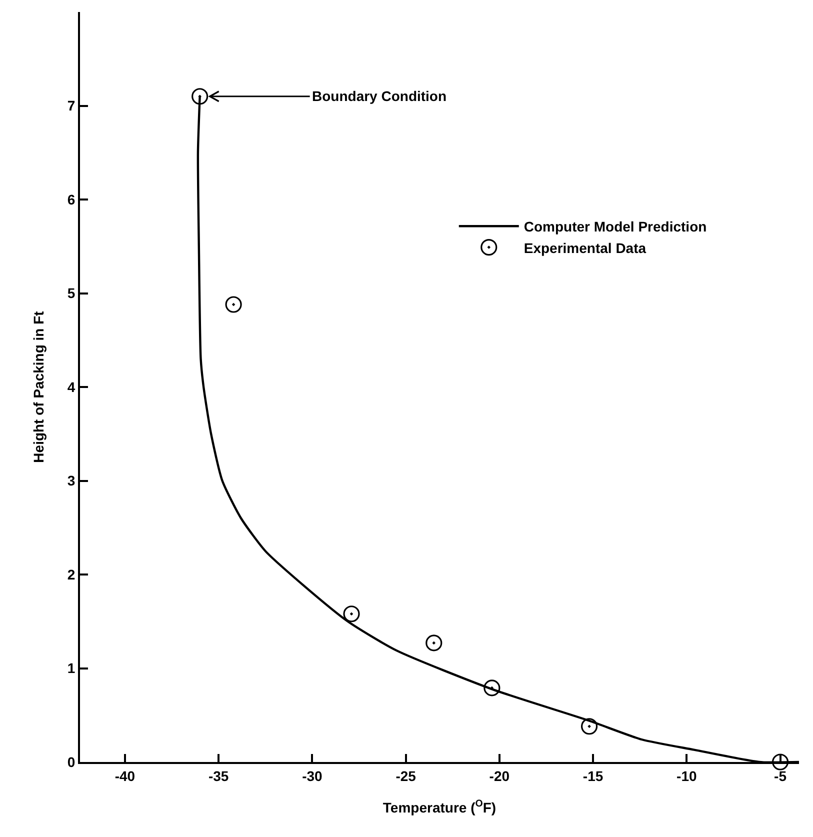 The height and width of the screenshot is (837, 813). What do you see at coordinates (379, 96) in the screenshot?
I see `annotation: Boundary Condition` at bounding box center [379, 96].